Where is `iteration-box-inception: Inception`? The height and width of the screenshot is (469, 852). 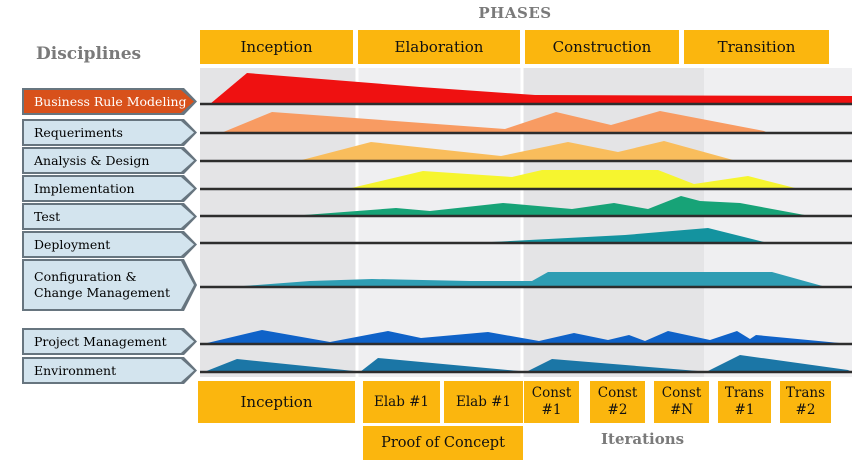
iteration-box-inception: Inception is located at coordinates (276, 402).